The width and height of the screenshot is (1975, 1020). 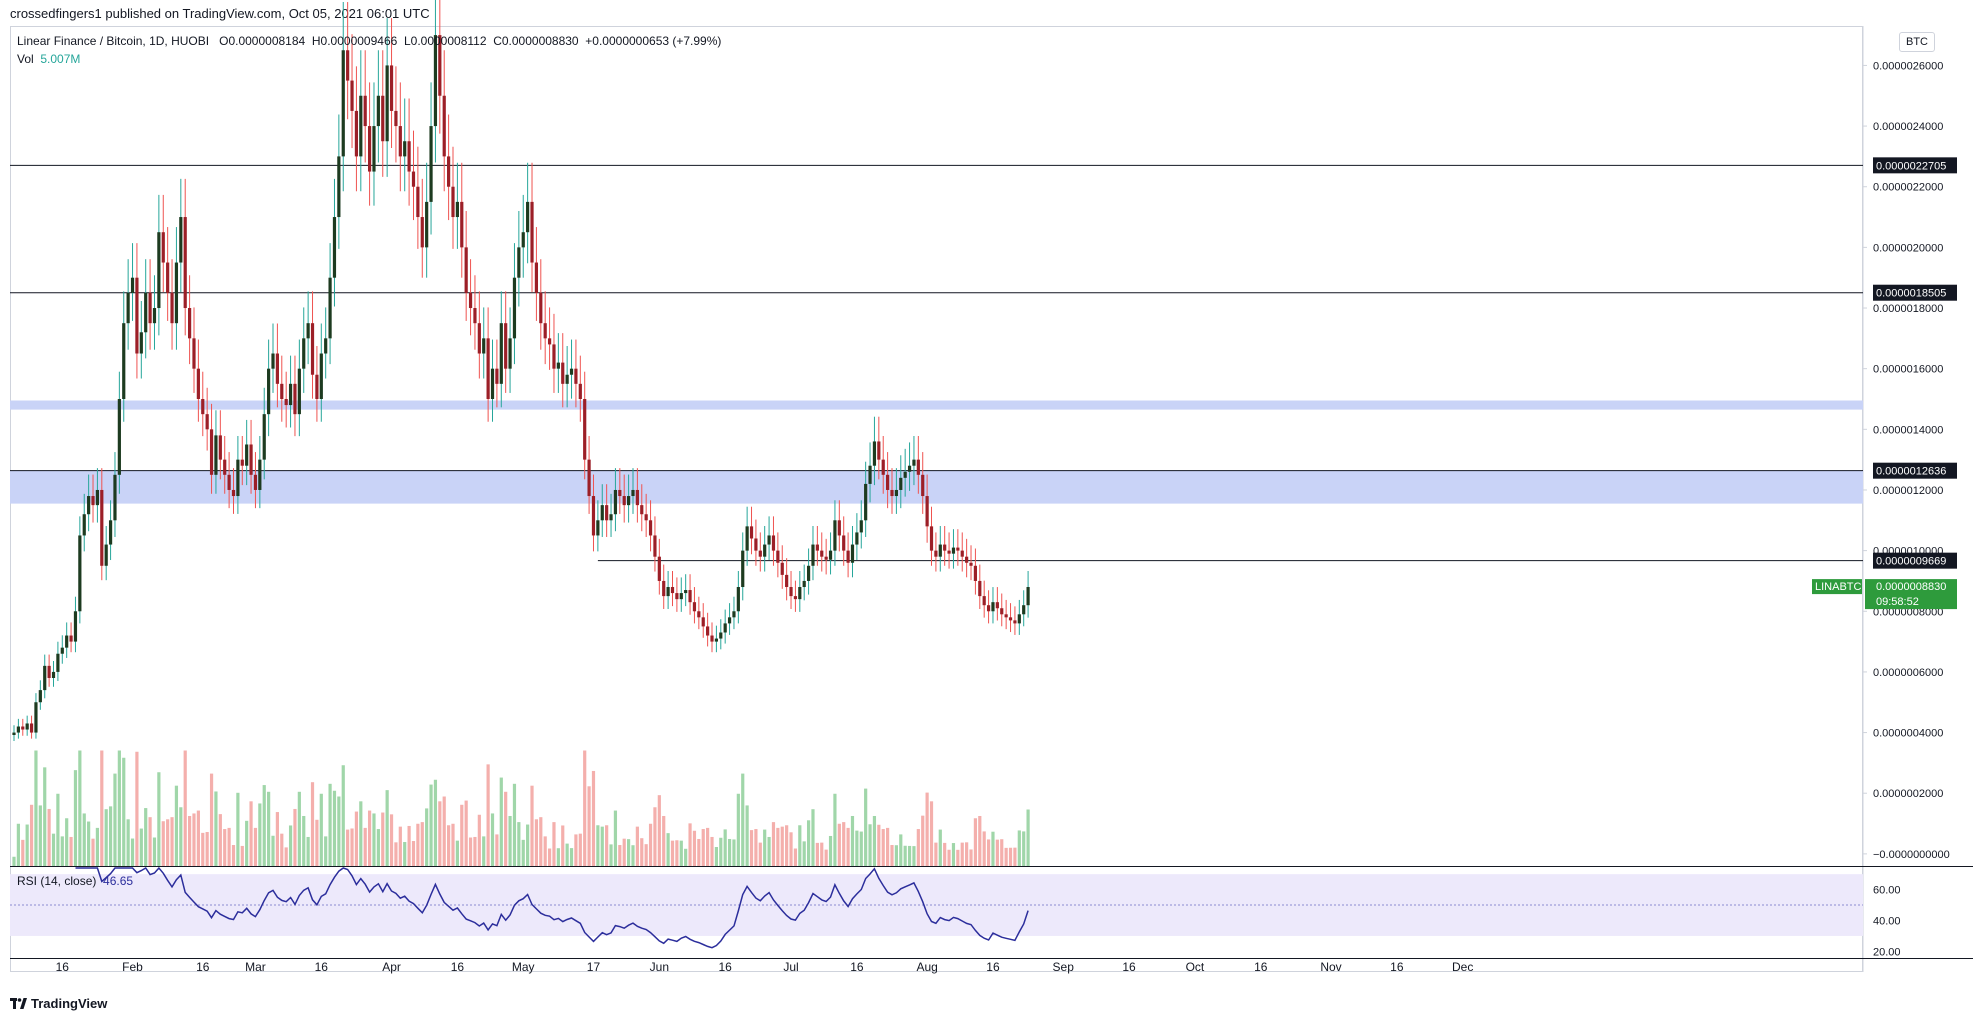 What do you see at coordinates (407, 41) in the screenshot?
I see `low-label: L` at bounding box center [407, 41].